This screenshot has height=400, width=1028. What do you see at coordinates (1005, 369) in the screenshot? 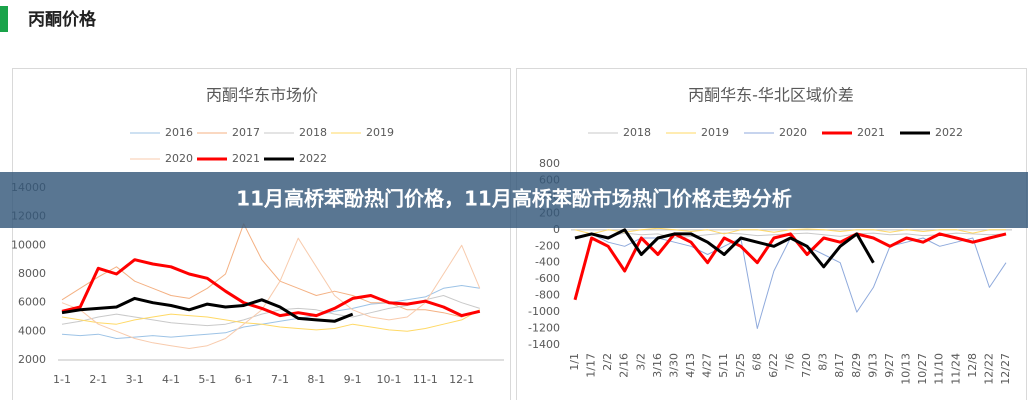
I see `x-tick-label: 12/27` at bounding box center [1005, 369].